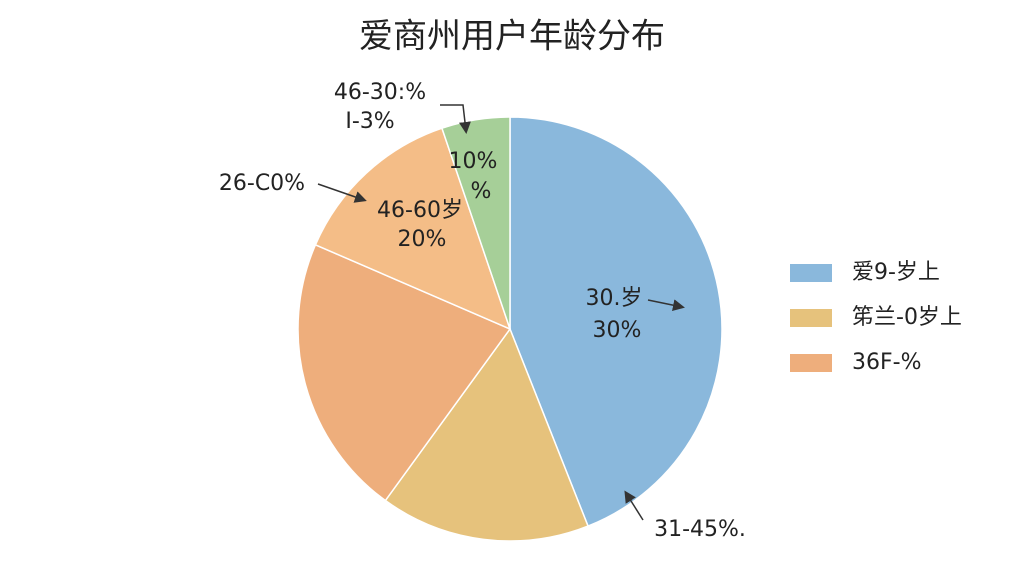 This screenshot has width=1024, height=576. I want to click on annotation: 46-30:%, so click(380, 92).